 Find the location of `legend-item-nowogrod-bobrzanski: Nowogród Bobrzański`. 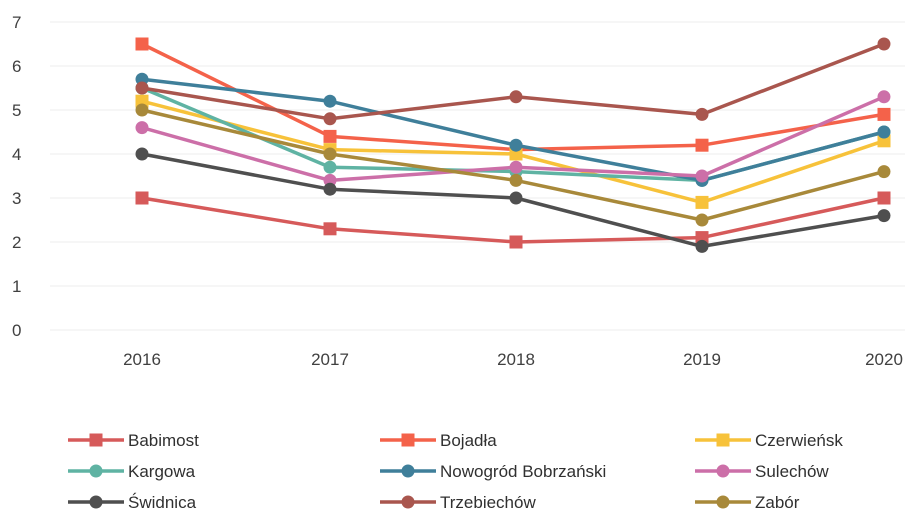

legend-item-nowogrod-bobrzanski: Nowogród Bobrzański is located at coordinates (493, 471).